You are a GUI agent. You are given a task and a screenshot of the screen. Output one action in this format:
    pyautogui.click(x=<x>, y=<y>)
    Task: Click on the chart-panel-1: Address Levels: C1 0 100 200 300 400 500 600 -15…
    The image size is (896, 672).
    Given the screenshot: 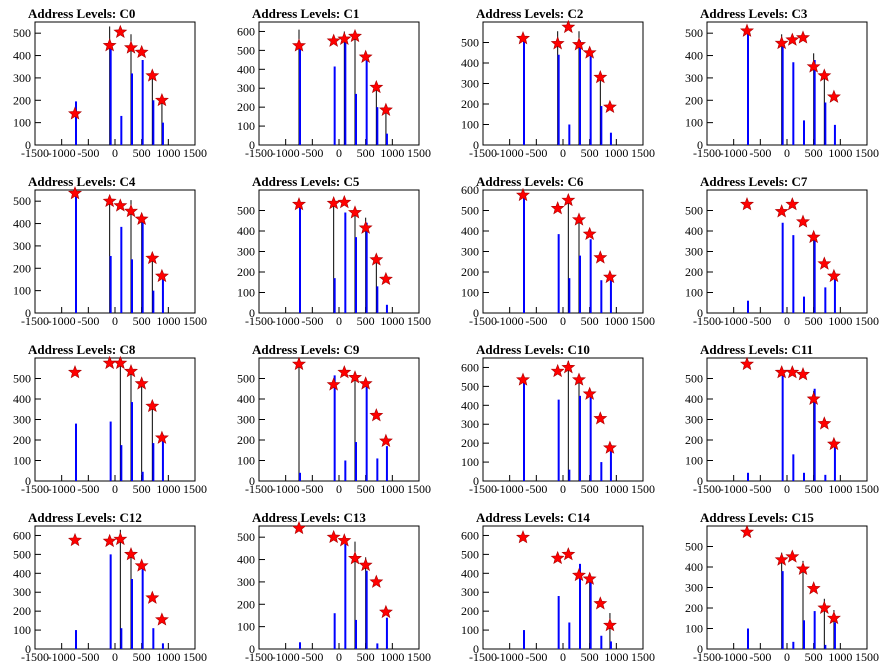 What is the action you would take?
    pyautogui.click(x=334, y=83)
    